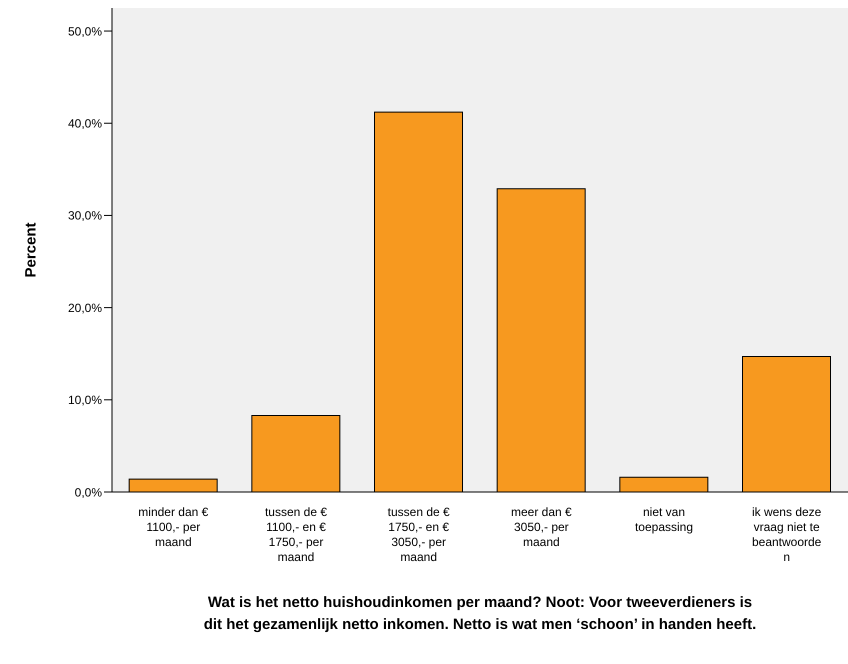  I want to click on y-tick-label: 40,0%, so click(85, 123).